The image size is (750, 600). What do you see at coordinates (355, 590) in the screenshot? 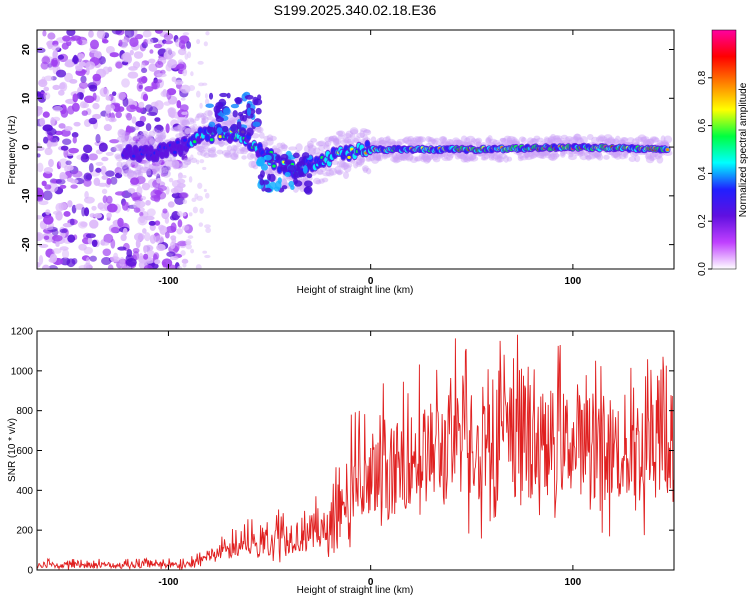
I see `snr-x-label: Height of straight line (km)` at bounding box center [355, 590].